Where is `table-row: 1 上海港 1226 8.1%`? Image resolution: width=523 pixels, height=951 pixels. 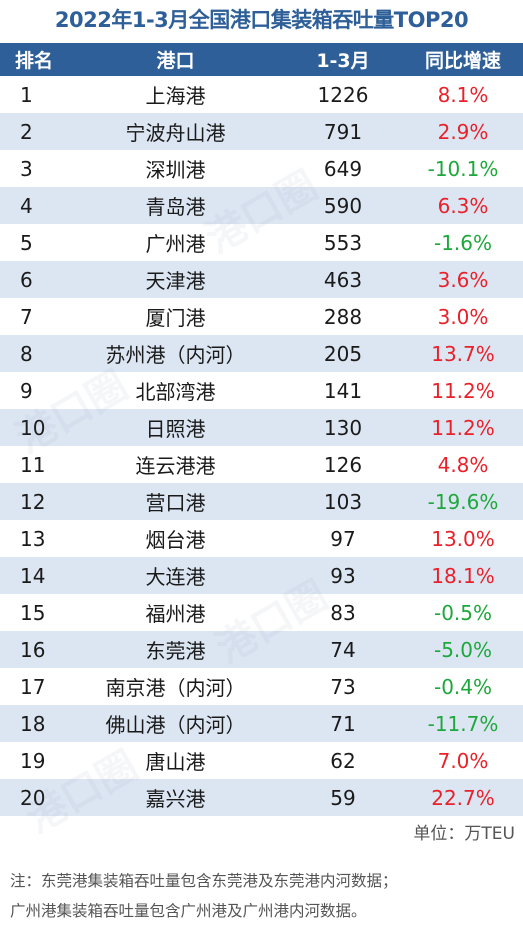
table-row: 1 上海港 1226 8.1% is located at coordinates (261, 94).